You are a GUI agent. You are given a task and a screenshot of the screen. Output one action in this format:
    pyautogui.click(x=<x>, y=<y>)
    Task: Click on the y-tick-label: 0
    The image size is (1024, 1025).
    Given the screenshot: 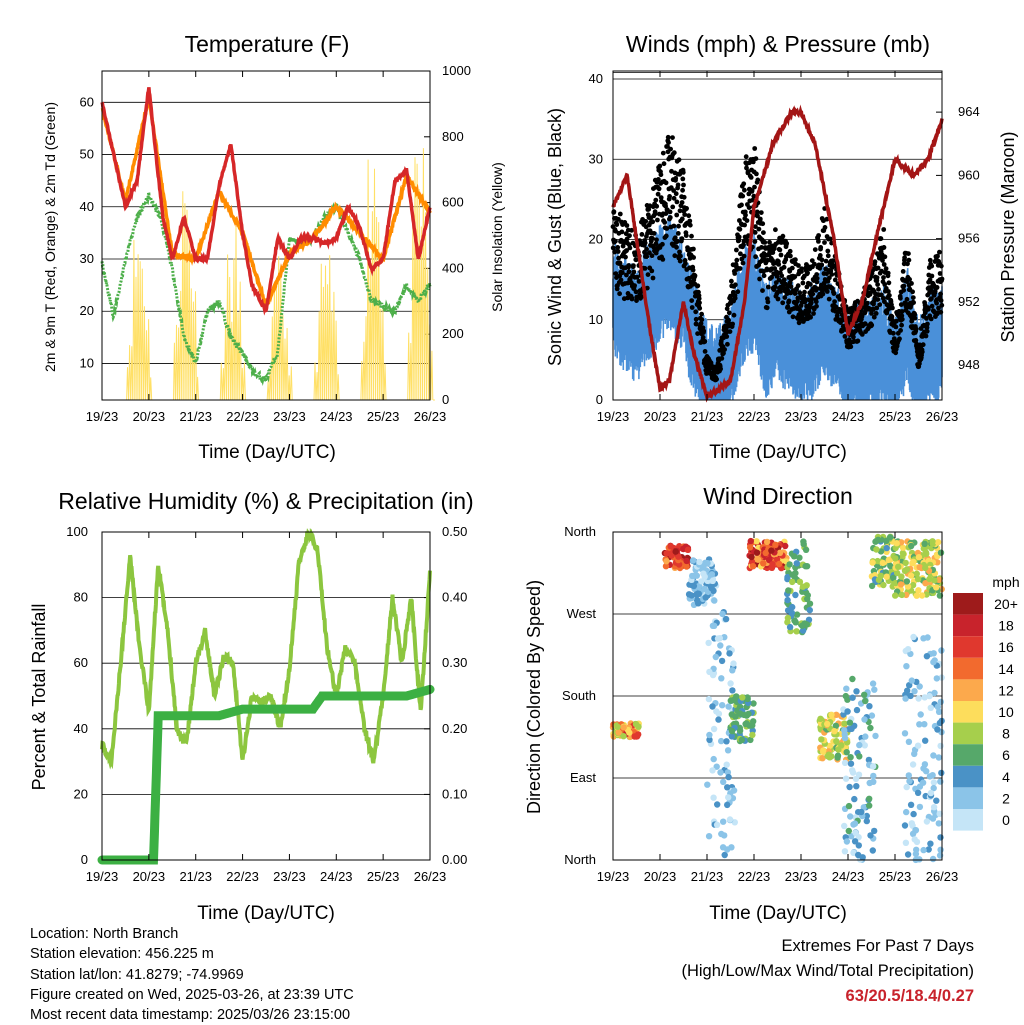 What is the action you would take?
    pyautogui.click(x=599, y=399)
    